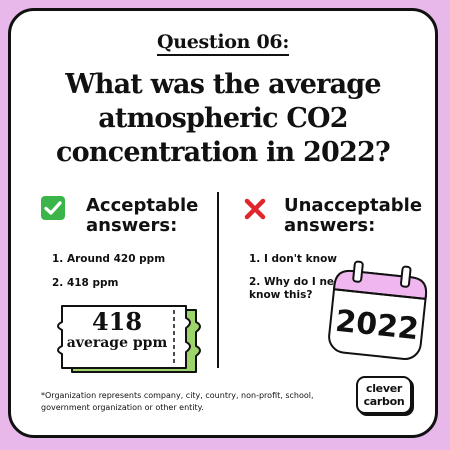  I want to click on column-divider, so click(218, 280).